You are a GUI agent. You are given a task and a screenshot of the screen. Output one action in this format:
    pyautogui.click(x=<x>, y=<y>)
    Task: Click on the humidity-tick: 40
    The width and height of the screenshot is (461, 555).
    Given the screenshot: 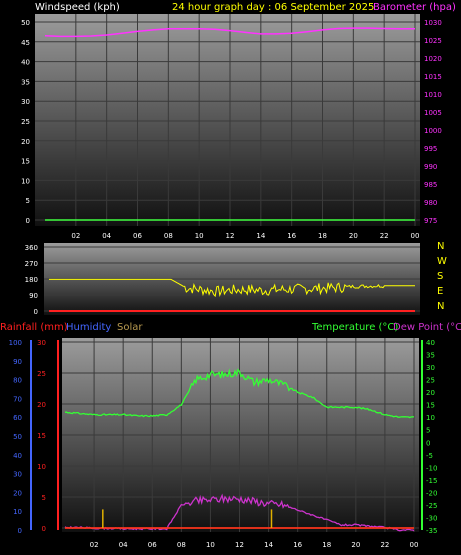 What is the action you would take?
    pyautogui.click(x=17, y=456)
    